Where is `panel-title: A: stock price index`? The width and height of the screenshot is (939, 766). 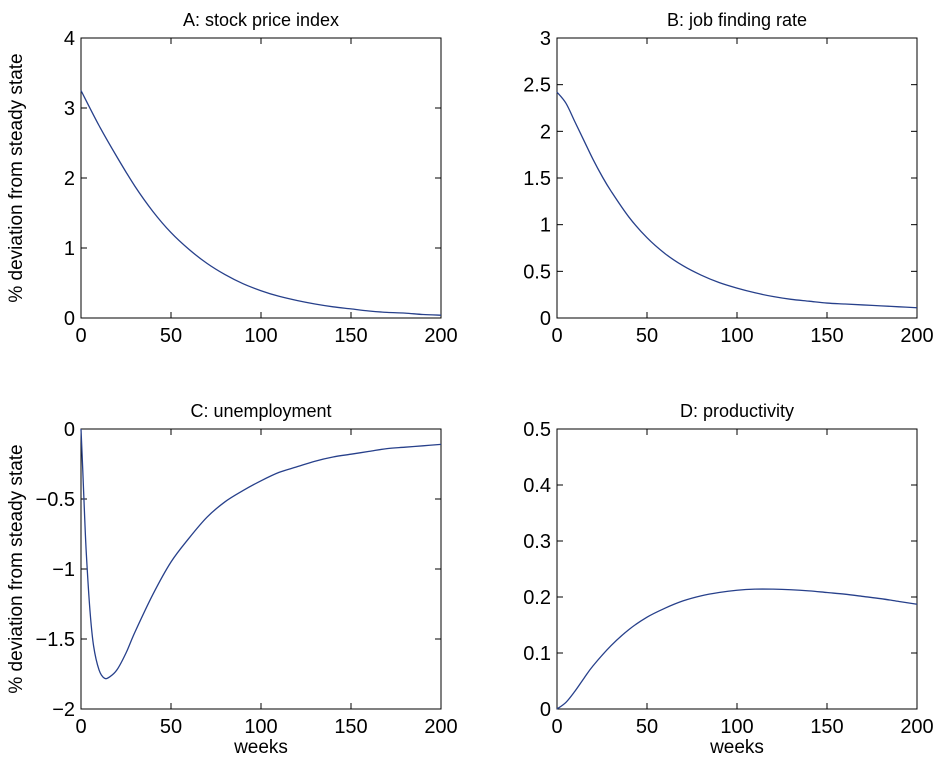 panel-title: A: stock price index is located at coordinates (261, 20).